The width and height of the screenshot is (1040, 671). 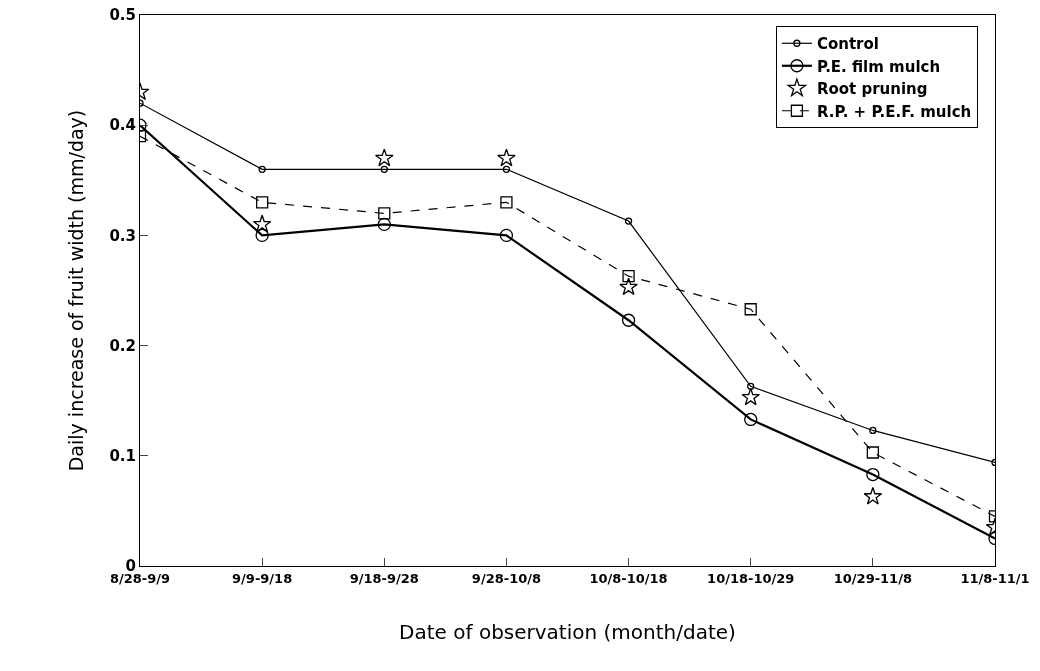 What do you see at coordinates (122, 15) in the screenshot?
I see `y-tick-label: 0.5` at bounding box center [122, 15].